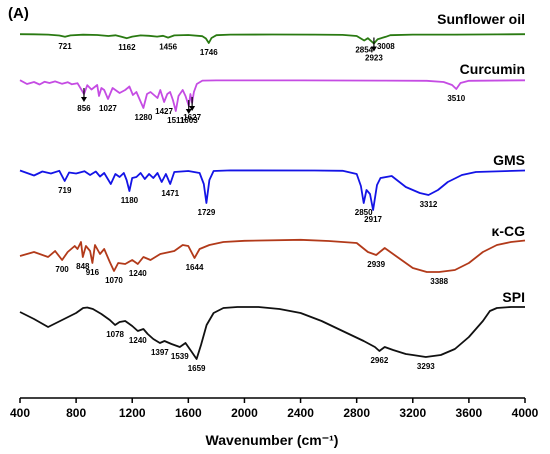 The width and height of the screenshot is (550, 454). What do you see at coordinates (127, 47) in the screenshot?
I see `peak-label-1: 1162` at bounding box center [127, 47].